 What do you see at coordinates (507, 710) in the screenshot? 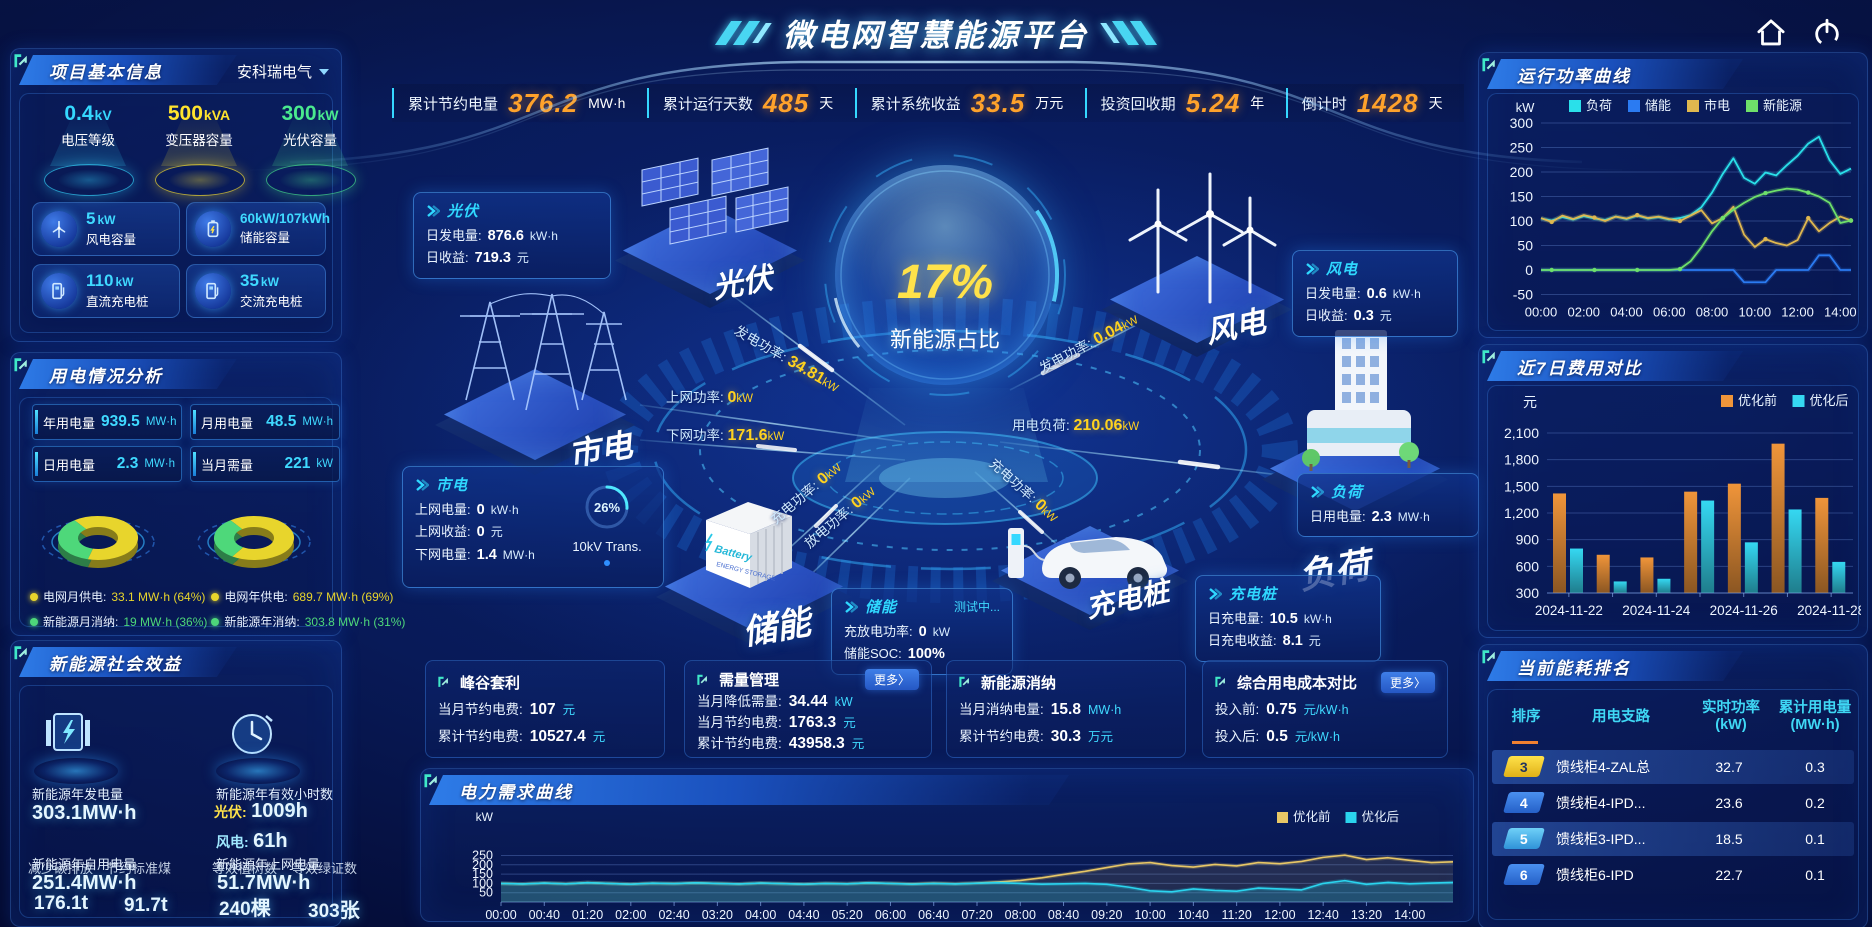
I see `card-row-0: 当月节约电费: 107 元` at bounding box center [507, 710].